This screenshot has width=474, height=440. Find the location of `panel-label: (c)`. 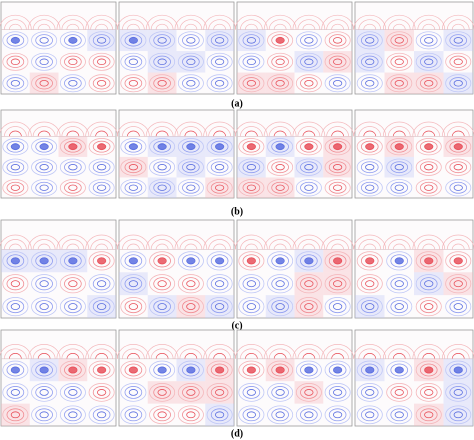

panel-label: (c) is located at coordinates (236, 325).